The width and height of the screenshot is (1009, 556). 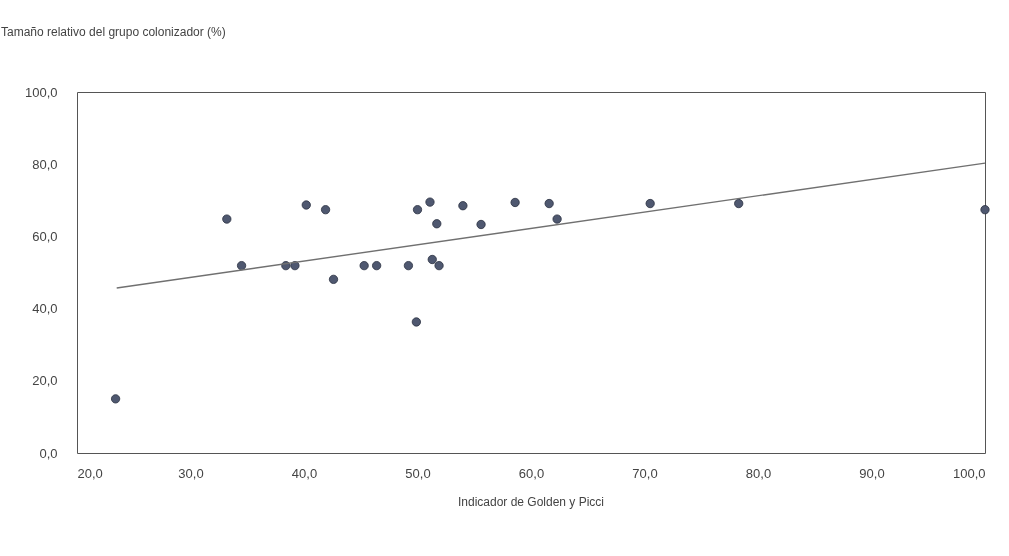 What do you see at coordinates (969, 473) in the screenshot?
I see `x-tick-label: 100,0` at bounding box center [969, 473].